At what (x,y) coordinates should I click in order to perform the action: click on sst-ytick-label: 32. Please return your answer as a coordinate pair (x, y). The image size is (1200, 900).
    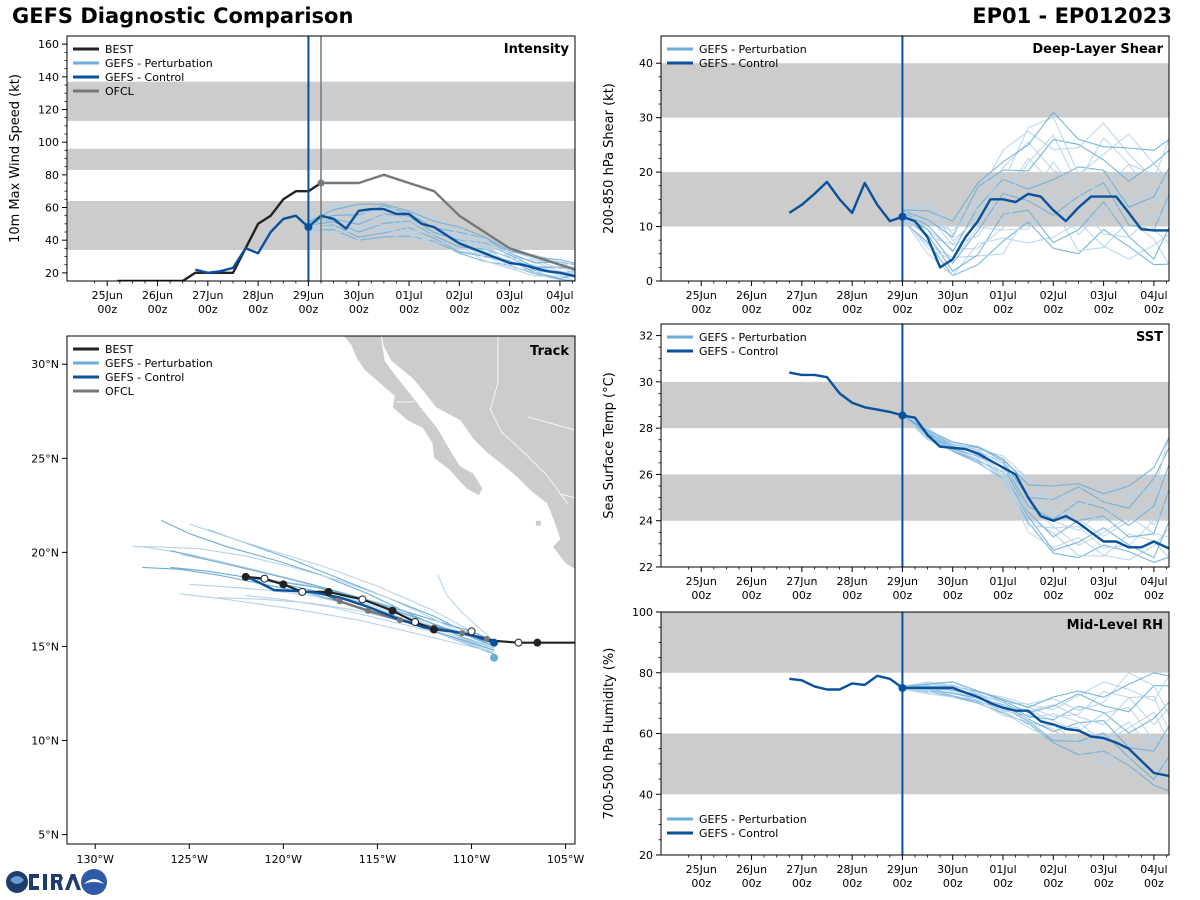
    Looking at the image, I should click on (646, 336).